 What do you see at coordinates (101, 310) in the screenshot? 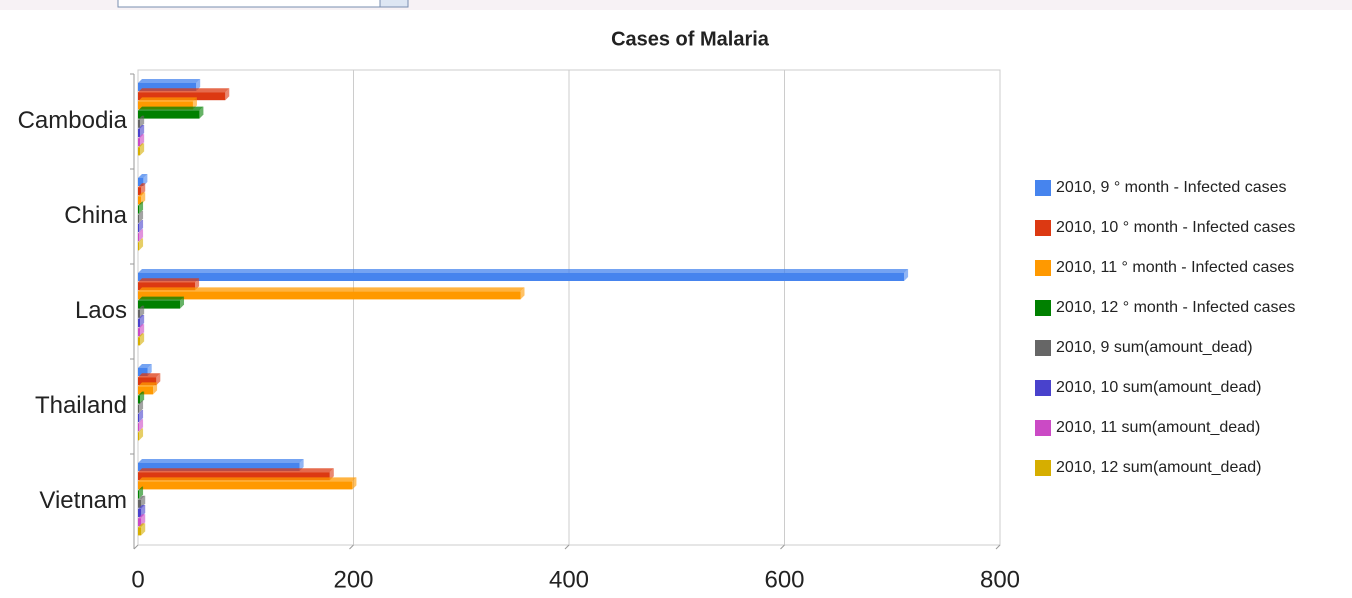
I see `y-tick-label: Laos` at bounding box center [101, 310].